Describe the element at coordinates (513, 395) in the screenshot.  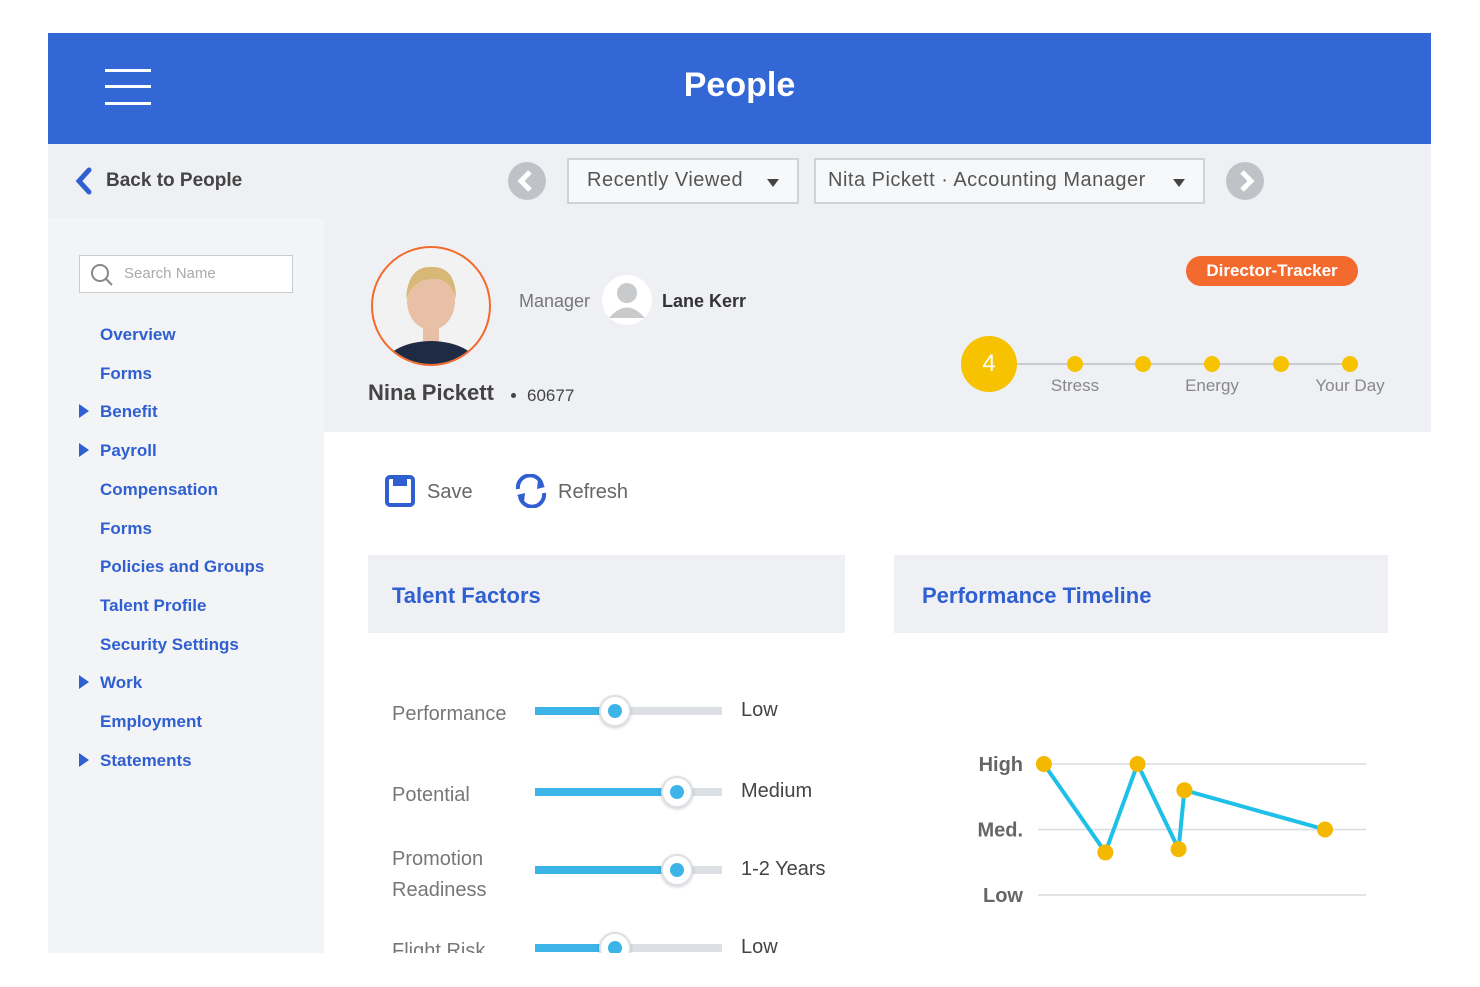
I see `separator-dot` at that location.